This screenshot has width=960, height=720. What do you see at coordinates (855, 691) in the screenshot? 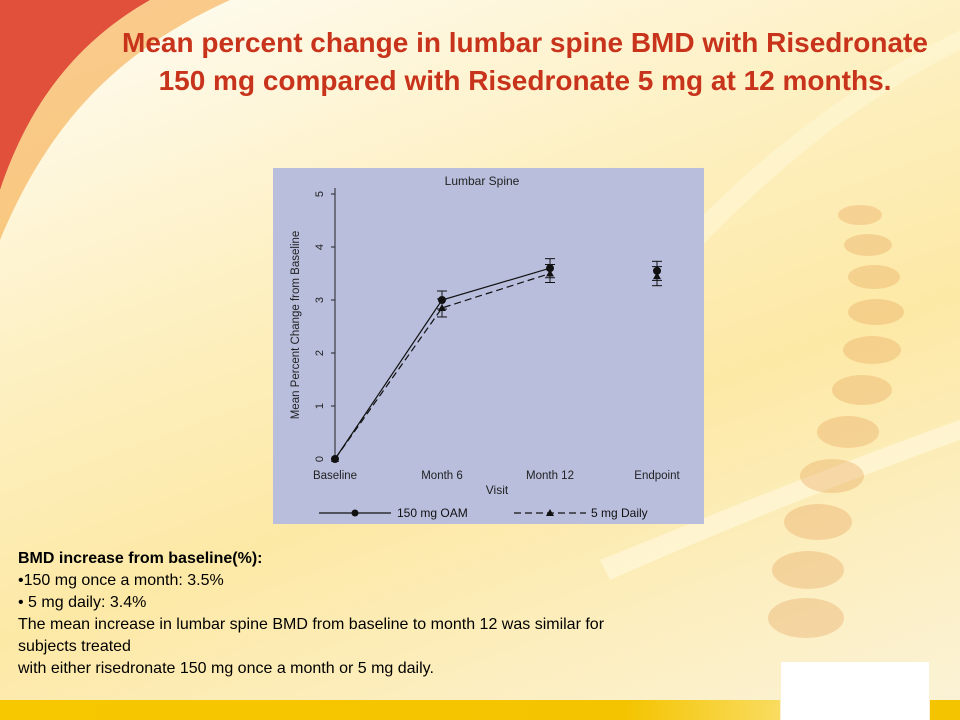
I see `white-corner-block` at bounding box center [855, 691].